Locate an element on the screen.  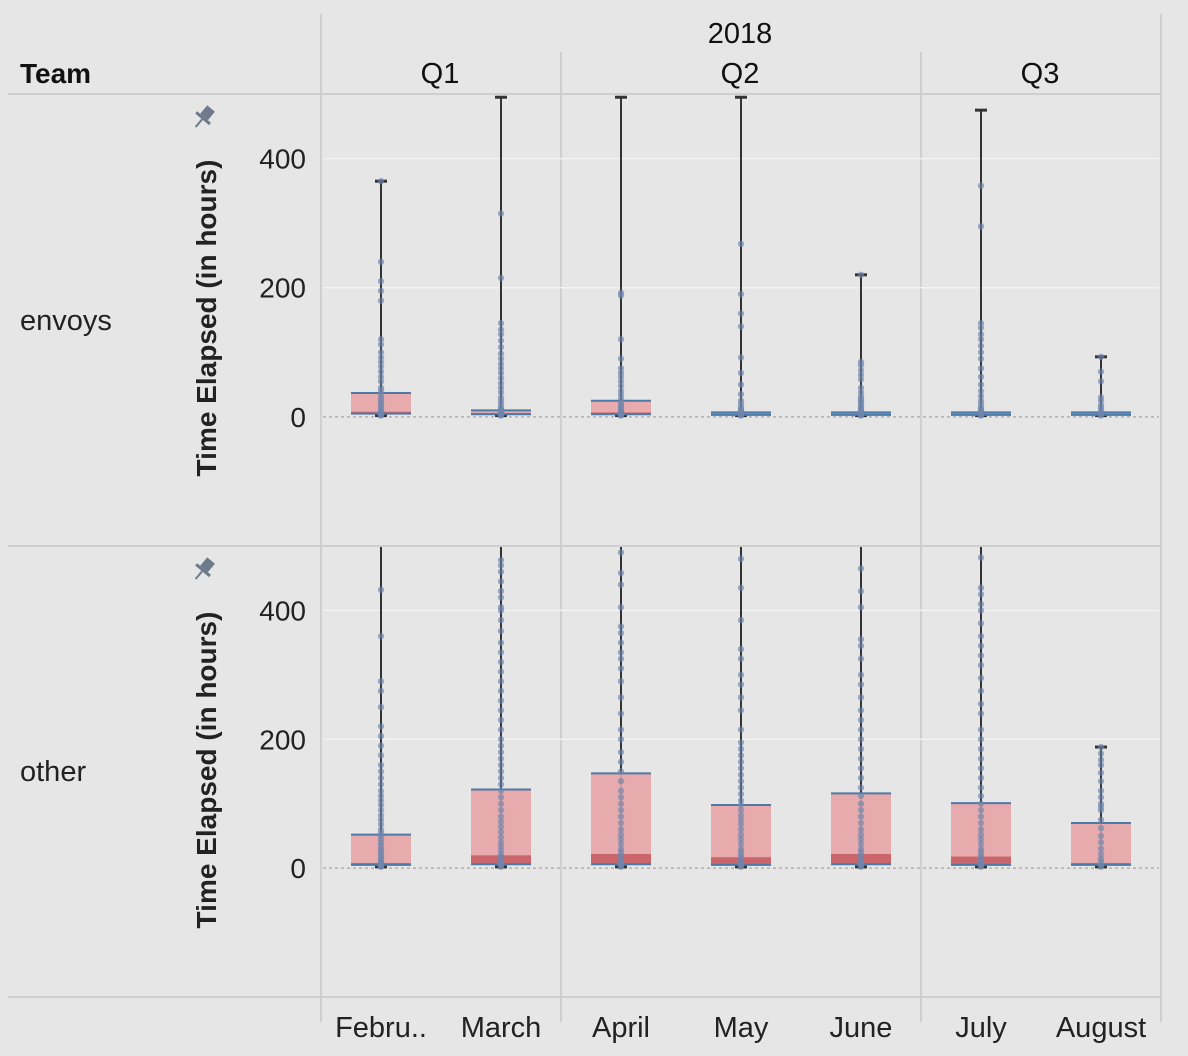
month-label-february: Febru.. is located at coordinates (381, 1028).